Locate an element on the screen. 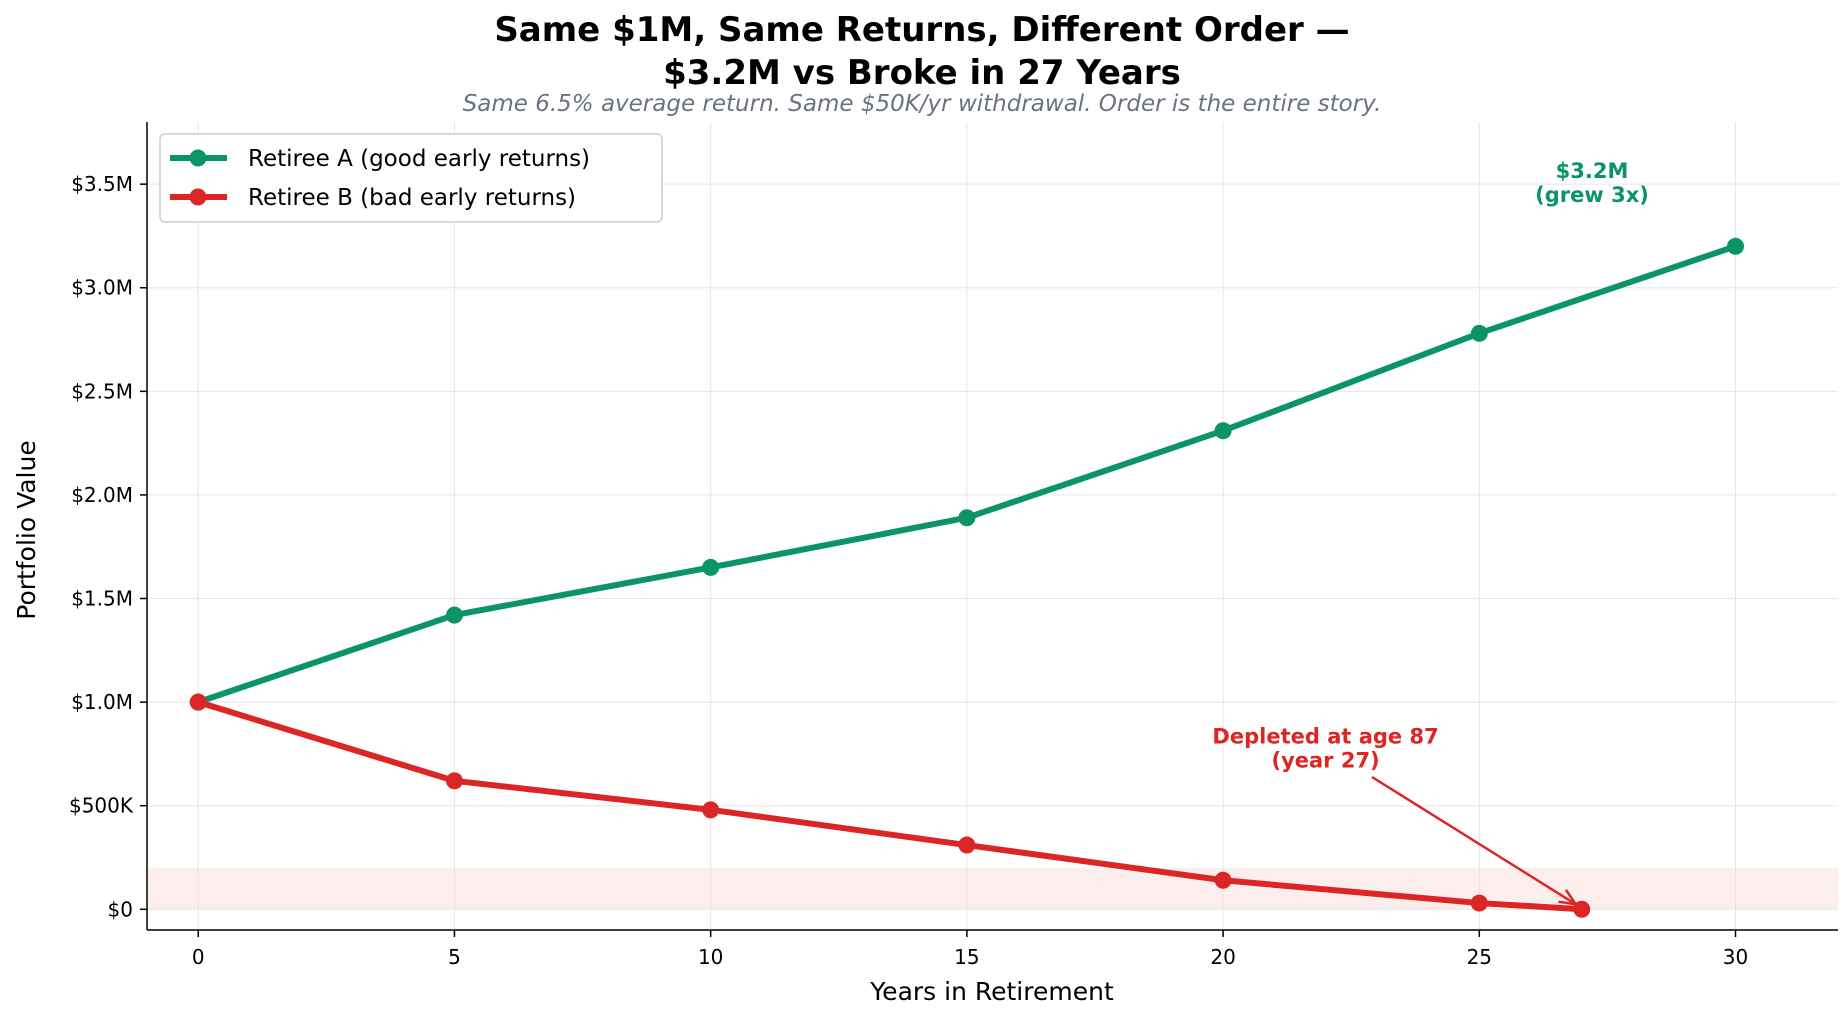 The image size is (1844, 1019). annotation-final-value: $3.2M (grew 3x) is located at coordinates (1592, 183).